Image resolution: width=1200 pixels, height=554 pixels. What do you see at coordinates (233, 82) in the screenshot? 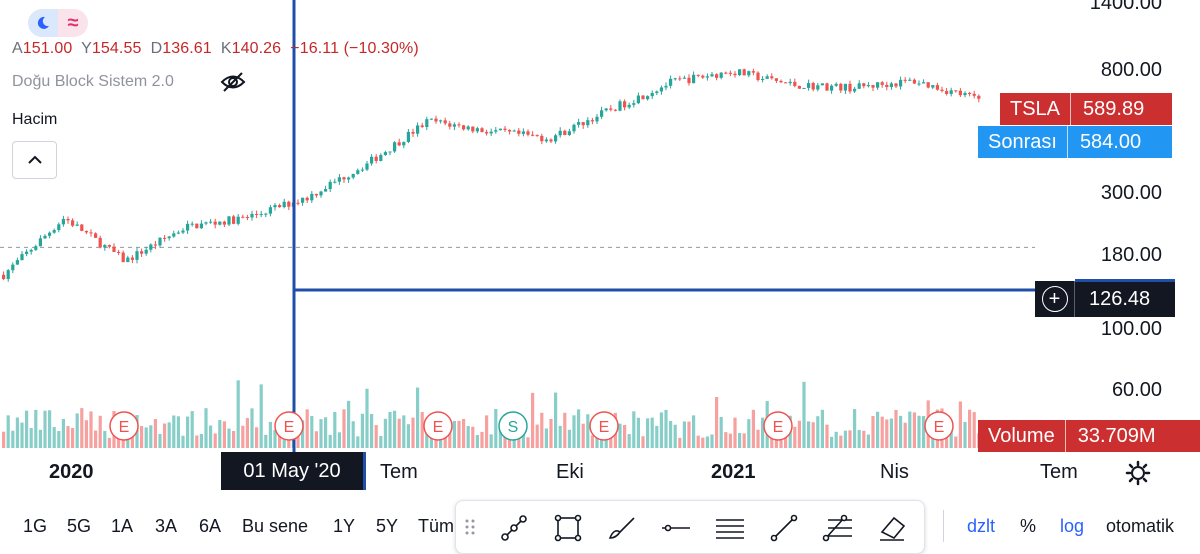
I see `eye-off-icon` at bounding box center [233, 82].